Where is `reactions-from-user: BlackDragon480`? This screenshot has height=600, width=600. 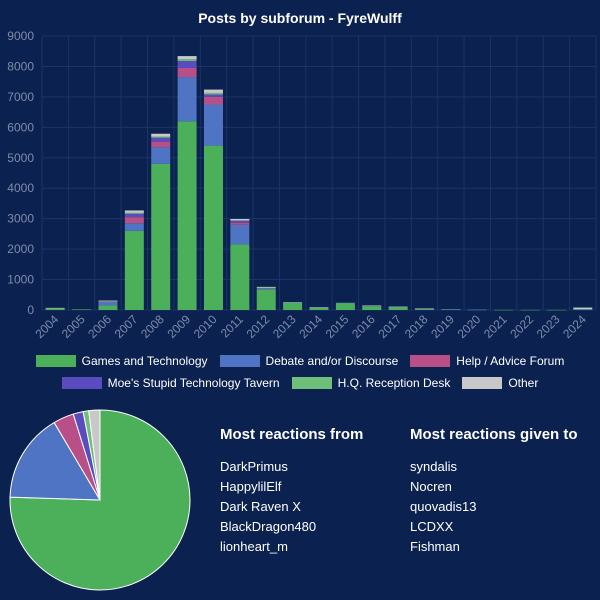
reactions-from-user: BlackDragon480 is located at coordinates (268, 526).